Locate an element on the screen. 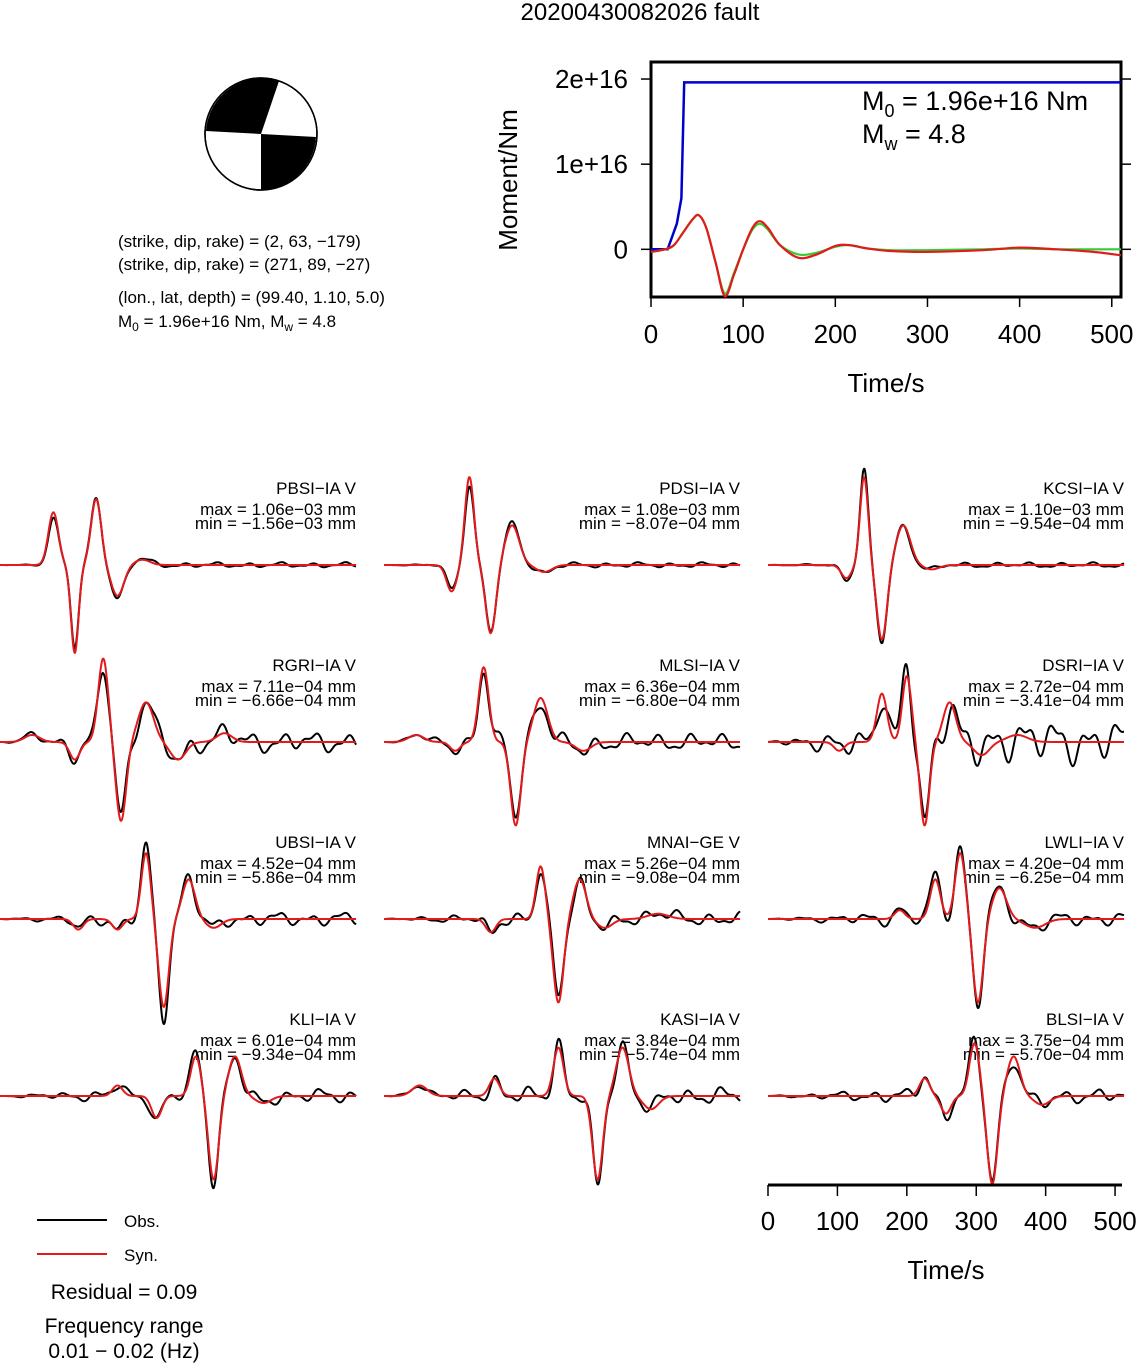 Image resolution: width=1139 pixels, height=1363 pixels. figure-title: 20200430082026 fault is located at coordinates (640, 13).